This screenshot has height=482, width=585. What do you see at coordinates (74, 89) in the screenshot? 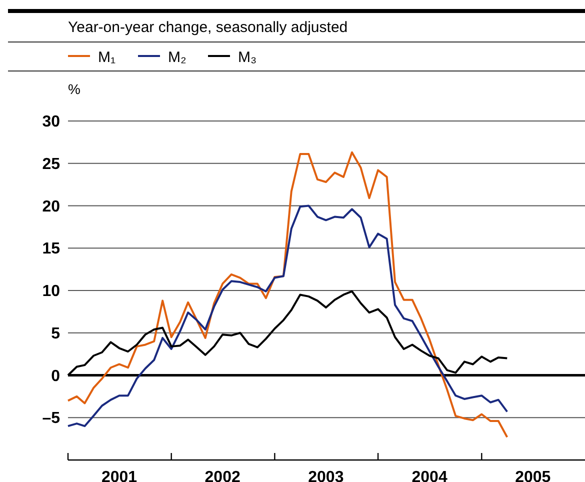
I see `y-axis-title: %` at bounding box center [74, 89].